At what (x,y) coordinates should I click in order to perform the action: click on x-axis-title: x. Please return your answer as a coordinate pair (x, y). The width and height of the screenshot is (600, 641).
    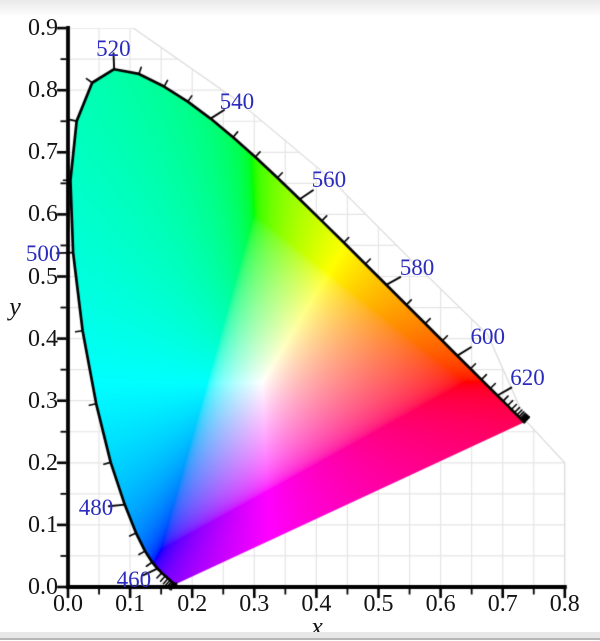
    Looking at the image, I should click on (317, 626).